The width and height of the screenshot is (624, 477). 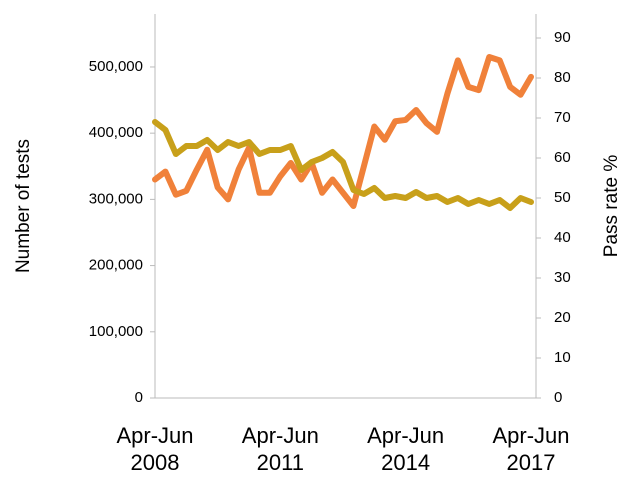 I want to click on y-tick-label: 200,000, so click(x=116, y=265).